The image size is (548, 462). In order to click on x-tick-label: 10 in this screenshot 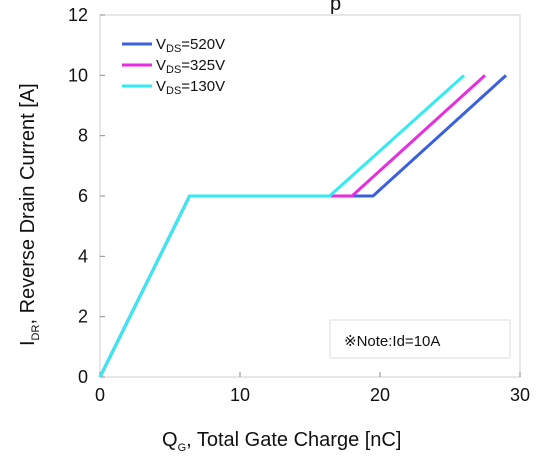, I will do `click(240, 395)`.